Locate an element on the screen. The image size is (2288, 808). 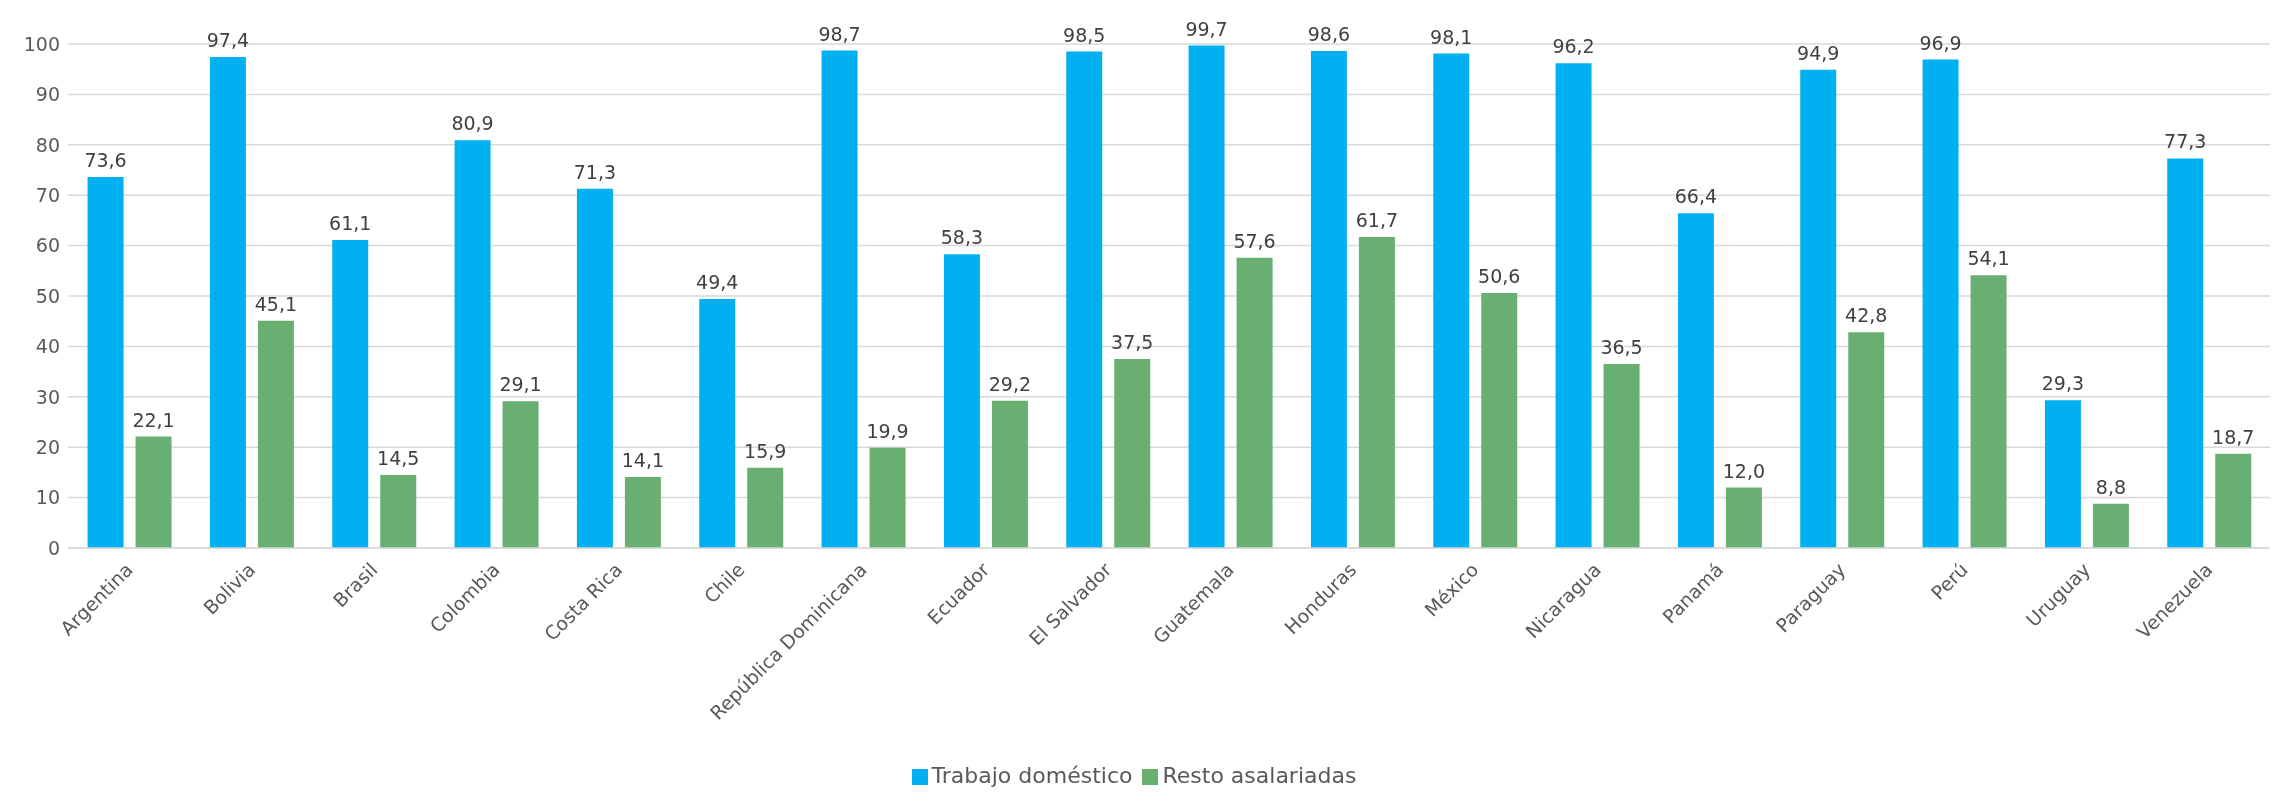
data-label: 37,5 is located at coordinates (1132, 342).